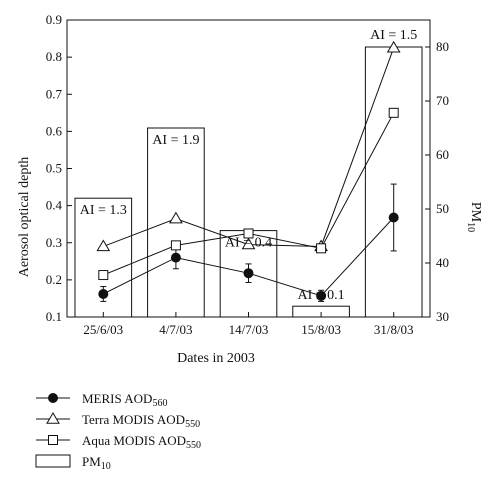 This screenshot has height=488, width=500. What do you see at coordinates (54, 19) in the screenshot?
I see `y-tick-label-8: 0.9` at bounding box center [54, 19].